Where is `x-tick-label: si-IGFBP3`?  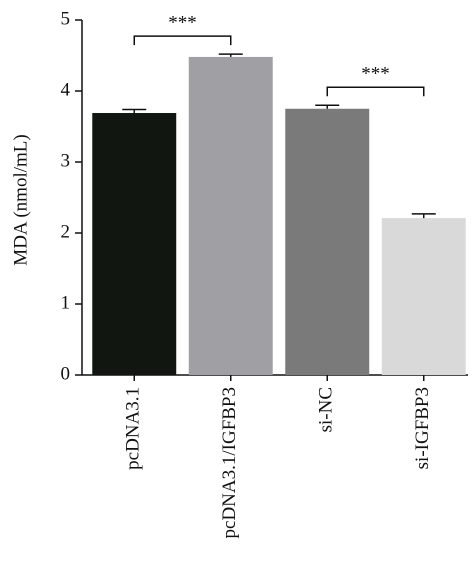
x-tick-label: si-IGFBP3 is located at coordinates (422, 428).